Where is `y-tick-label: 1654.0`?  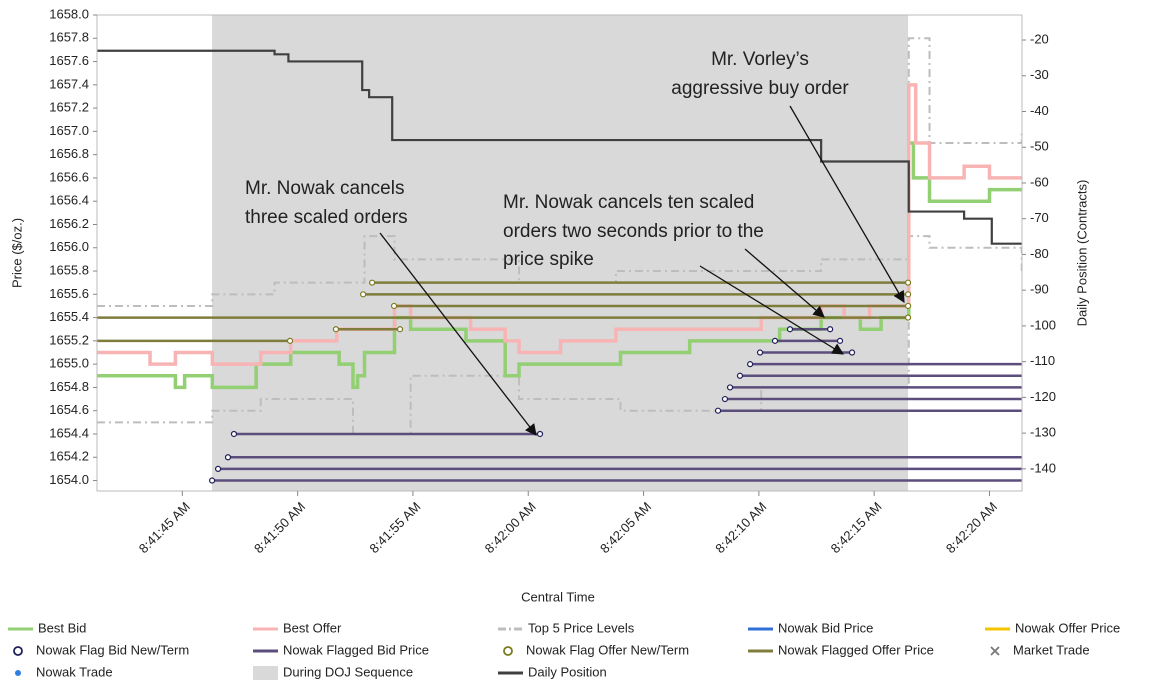
y-tick-label: 1654.0 is located at coordinates (69, 479).